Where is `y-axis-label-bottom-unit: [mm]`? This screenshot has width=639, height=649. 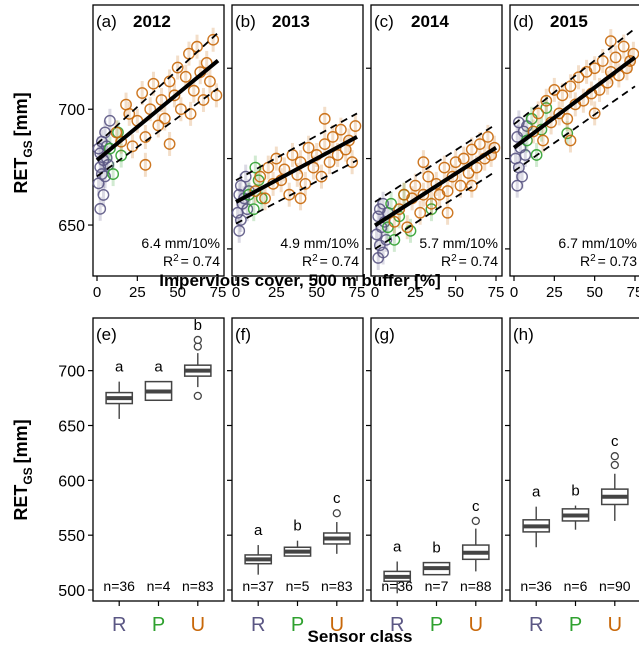
y-axis-label-bottom-unit: [mm] is located at coordinates (21, 441).